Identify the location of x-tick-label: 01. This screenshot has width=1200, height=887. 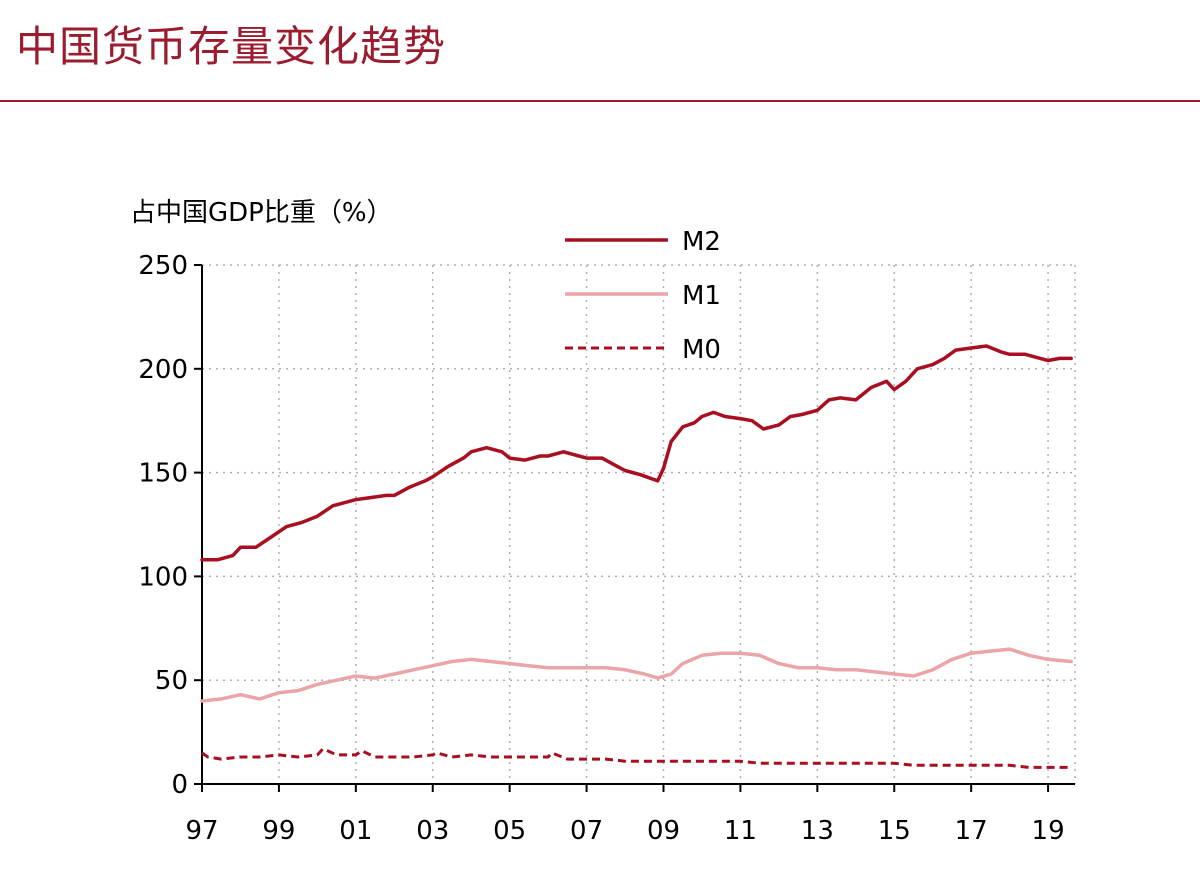
(355, 831).